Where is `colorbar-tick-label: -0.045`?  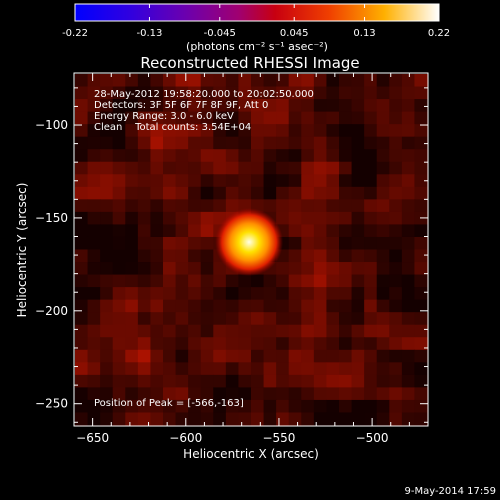 colorbar-tick-label: -0.045 is located at coordinates (220, 33).